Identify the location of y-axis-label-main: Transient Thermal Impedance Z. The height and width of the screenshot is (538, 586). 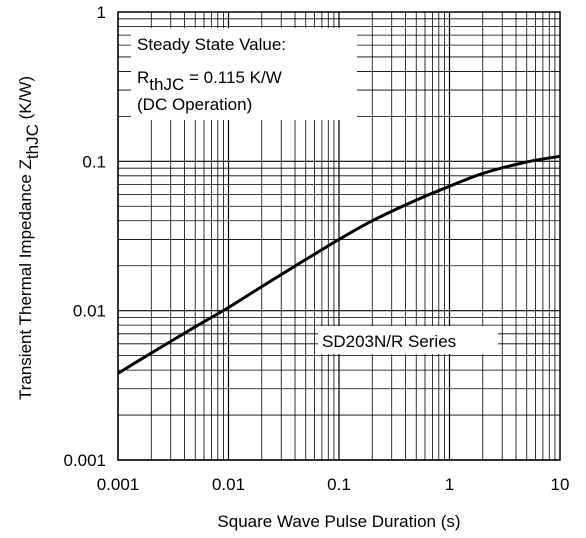
(25, 279).